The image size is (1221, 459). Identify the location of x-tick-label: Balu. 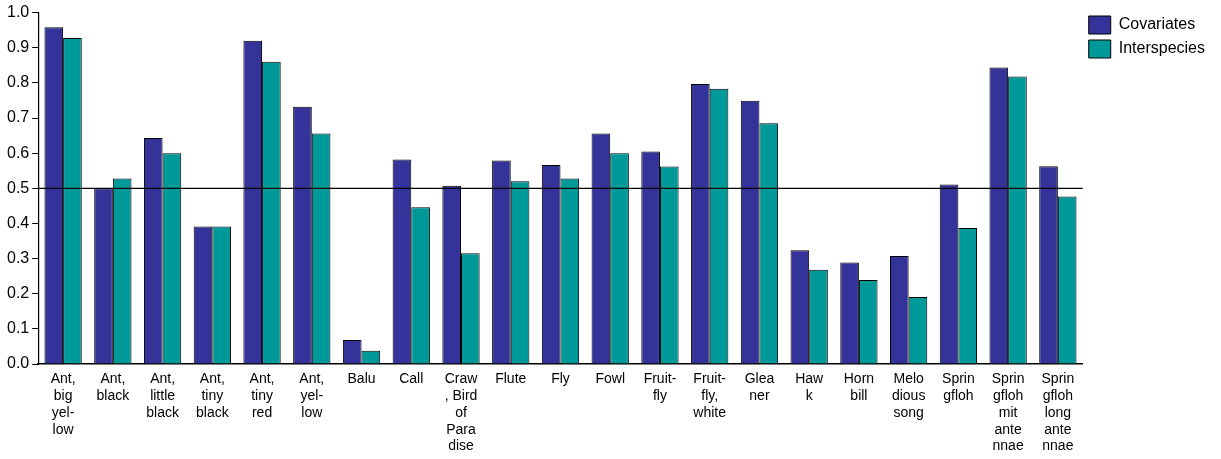
(361, 378).